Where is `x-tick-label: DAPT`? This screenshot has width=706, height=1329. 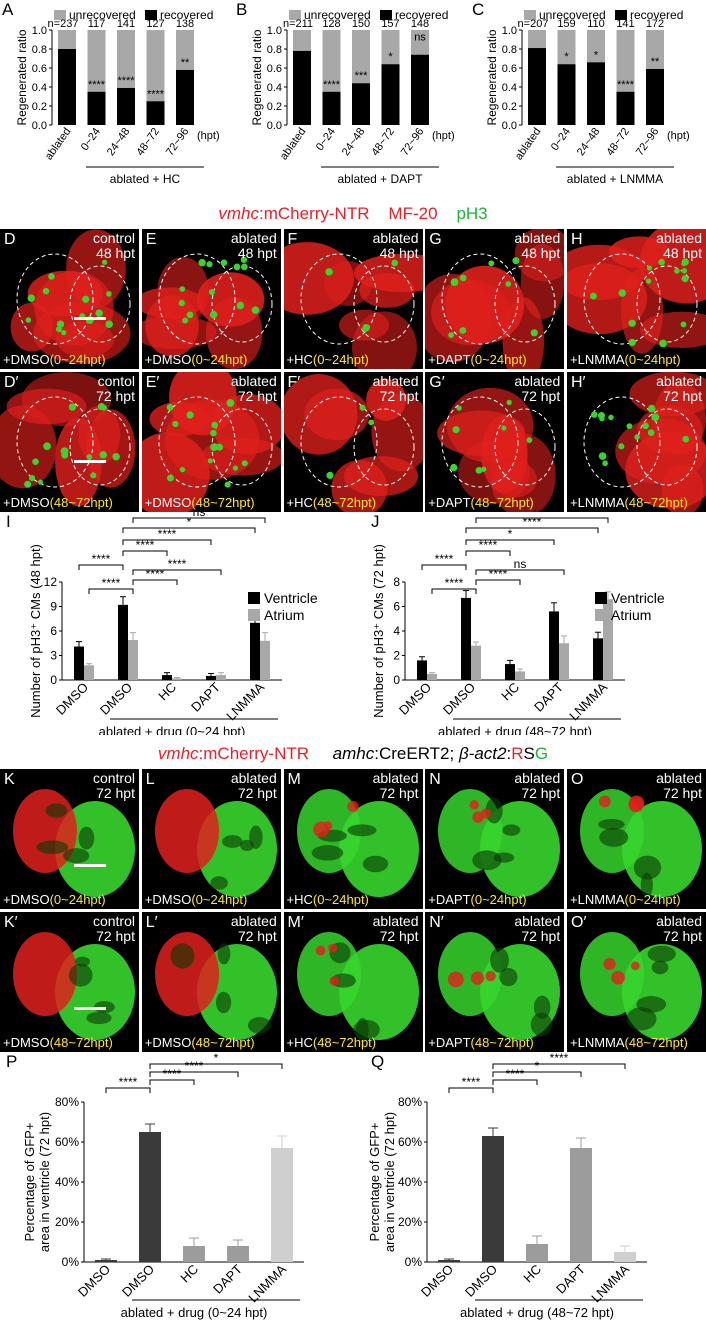
x-tick-label: DAPT is located at coordinates (227, 1278).